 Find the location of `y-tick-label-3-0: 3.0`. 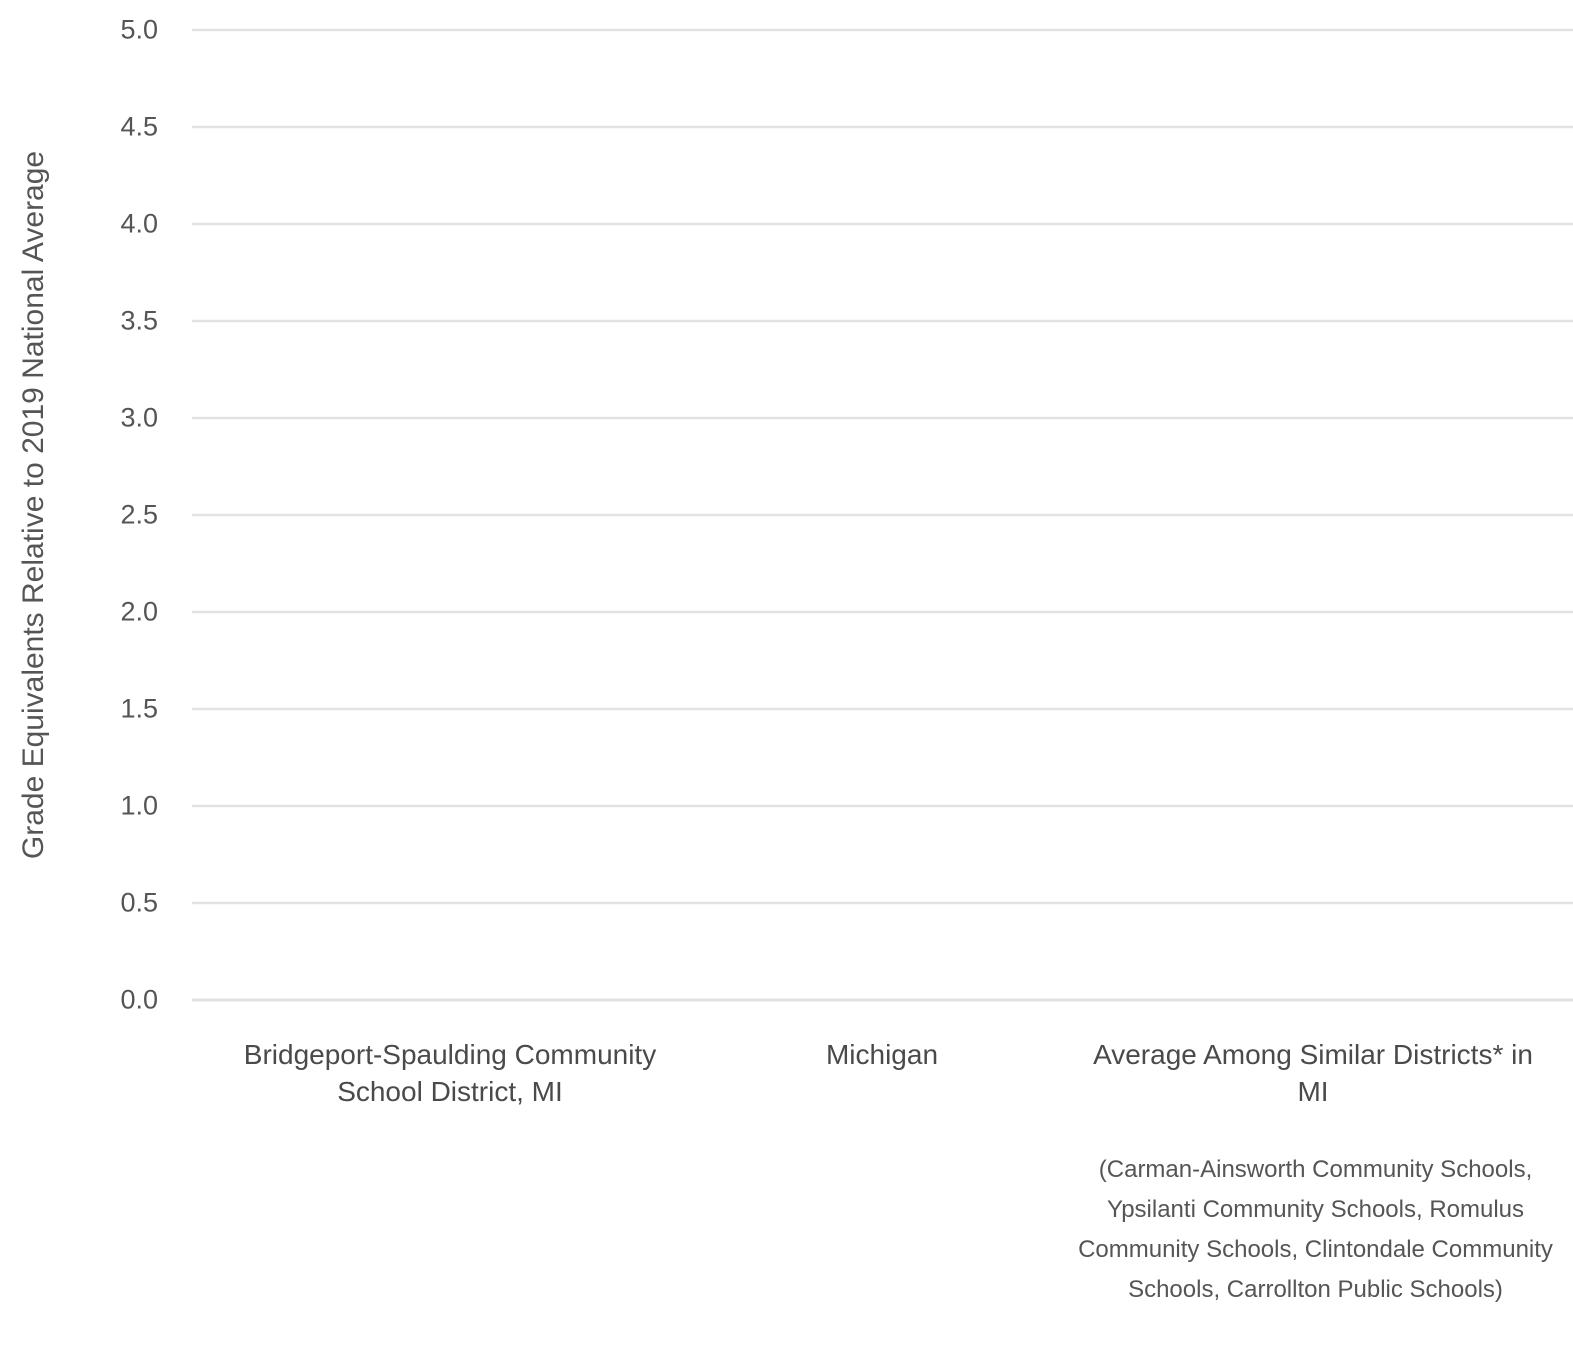

y-tick-label-3-0: 3.0 is located at coordinates (139, 417).